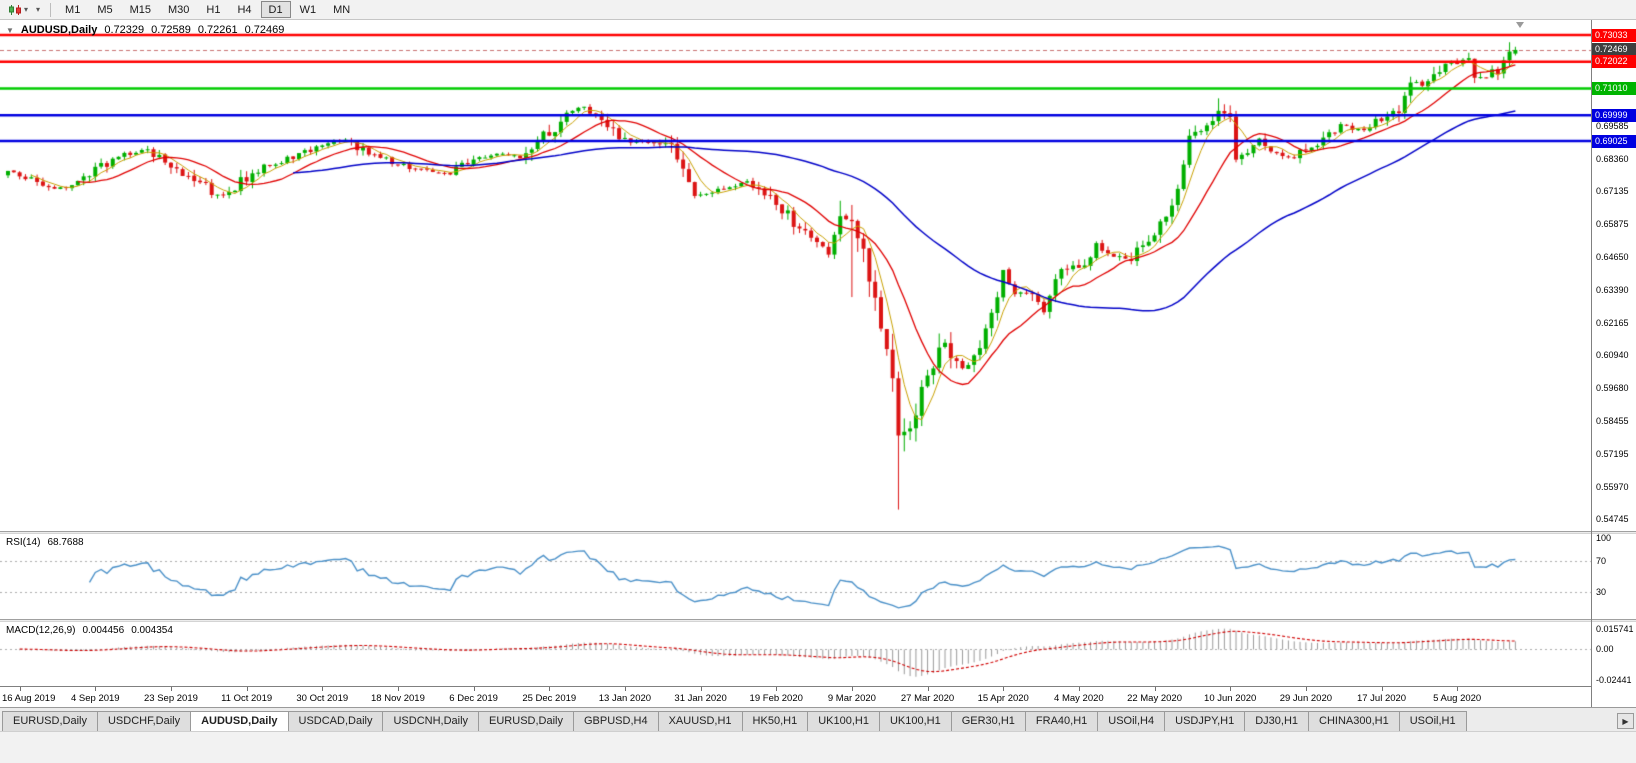 The image size is (1636, 763). I want to click on date-axis-label: 10 Jun 2020, so click(1230, 698).